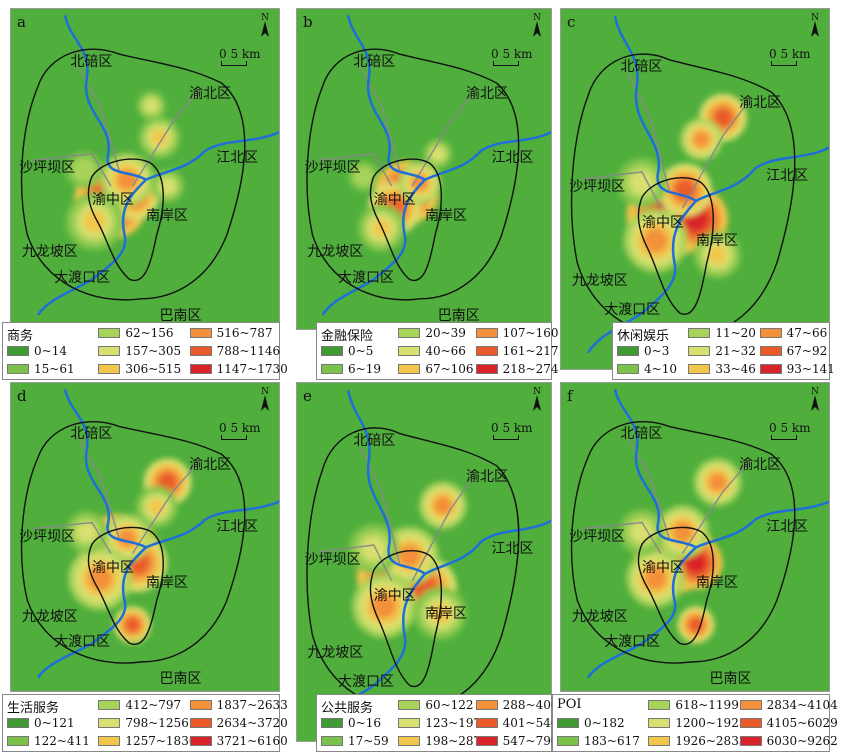  Describe the element at coordinates (449, 369) in the screenshot. I see `legend-range: 67~106` at that location.